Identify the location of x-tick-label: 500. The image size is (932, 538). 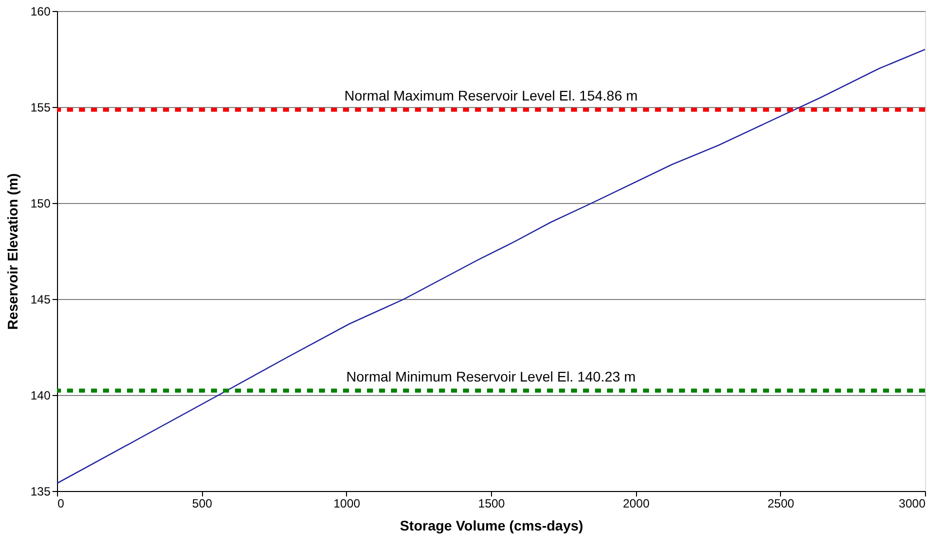
(202, 503).